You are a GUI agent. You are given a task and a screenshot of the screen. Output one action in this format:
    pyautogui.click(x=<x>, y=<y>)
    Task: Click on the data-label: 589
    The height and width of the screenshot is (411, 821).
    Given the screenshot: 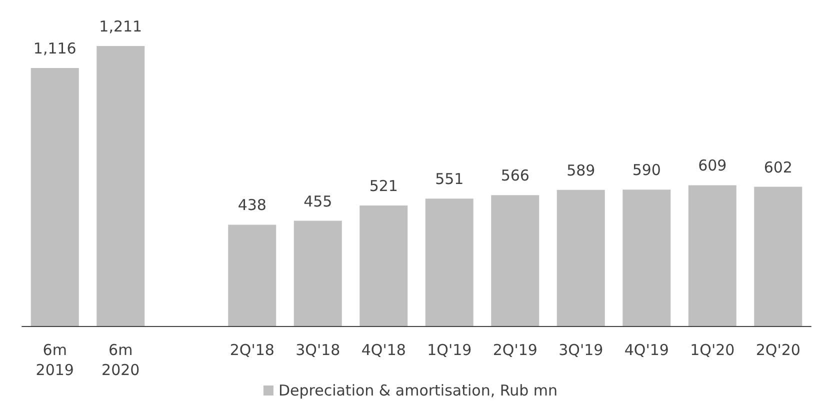 What is the action you would take?
    pyautogui.click(x=581, y=170)
    